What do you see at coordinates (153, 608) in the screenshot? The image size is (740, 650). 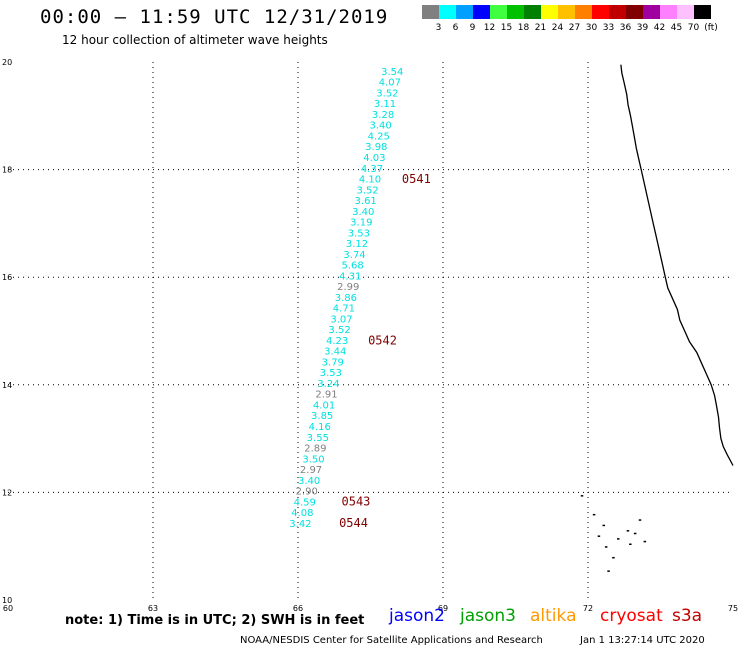 I see `x-tick-label: 63` at bounding box center [153, 608].